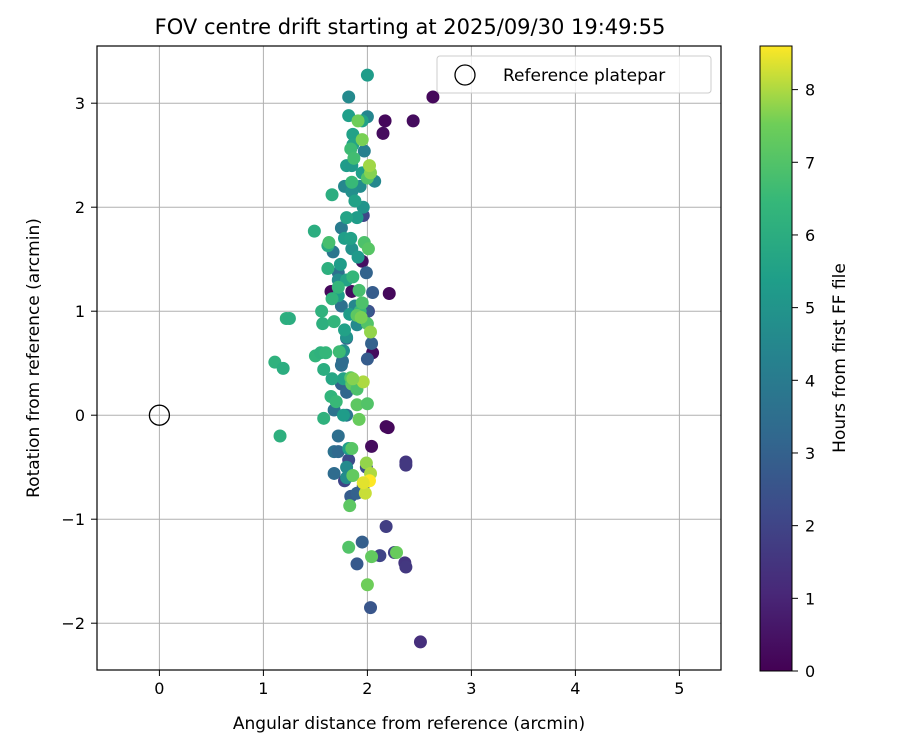  I want to click on x-tick-label: 0, so click(159, 688).